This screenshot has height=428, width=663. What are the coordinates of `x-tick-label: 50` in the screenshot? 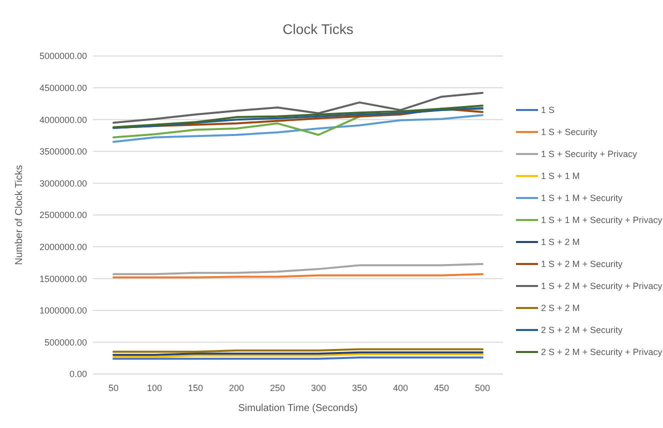 It's located at (113, 388).